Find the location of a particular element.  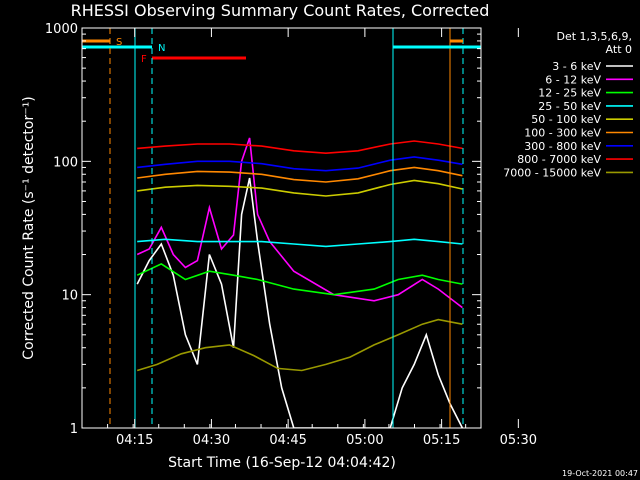

x-tick-label: 05:30 is located at coordinates (518, 440).